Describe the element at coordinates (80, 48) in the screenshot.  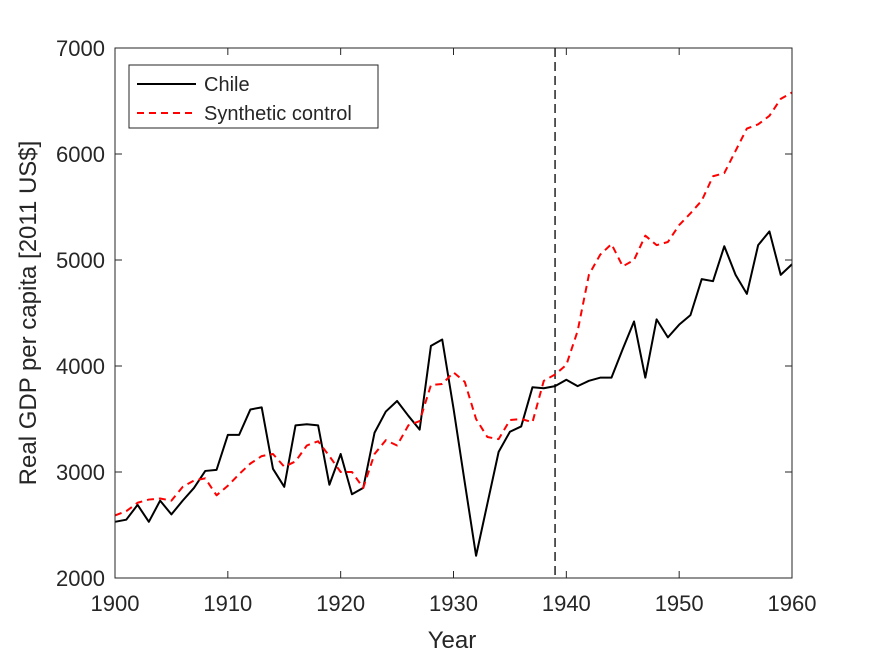
I see `y-tick-label: 7000` at that location.